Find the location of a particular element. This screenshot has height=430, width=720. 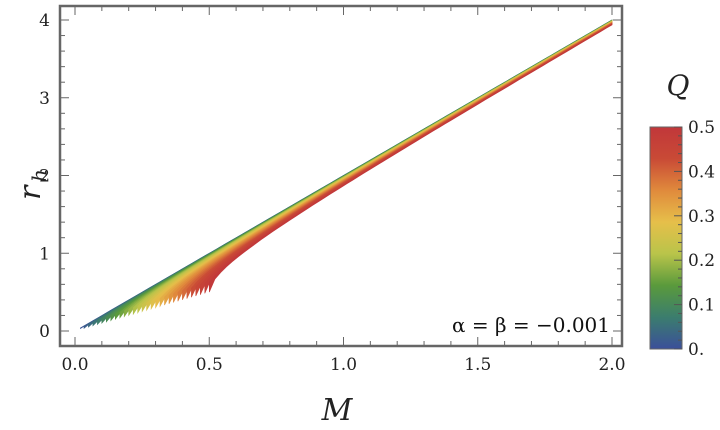

y-tick-label: 1 is located at coordinates (44, 254).